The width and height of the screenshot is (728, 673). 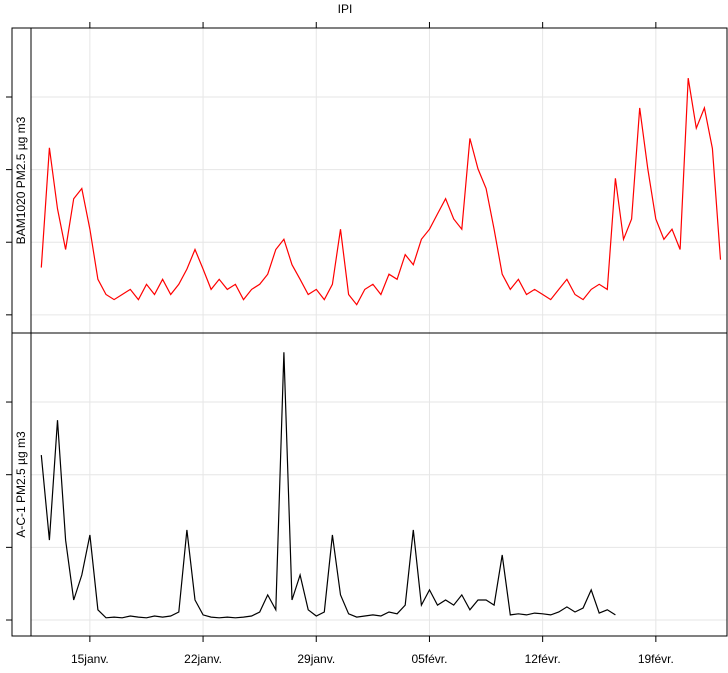 What do you see at coordinates (316, 659) in the screenshot?
I see `x-tick-label: 29janv.` at bounding box center [316, 659].